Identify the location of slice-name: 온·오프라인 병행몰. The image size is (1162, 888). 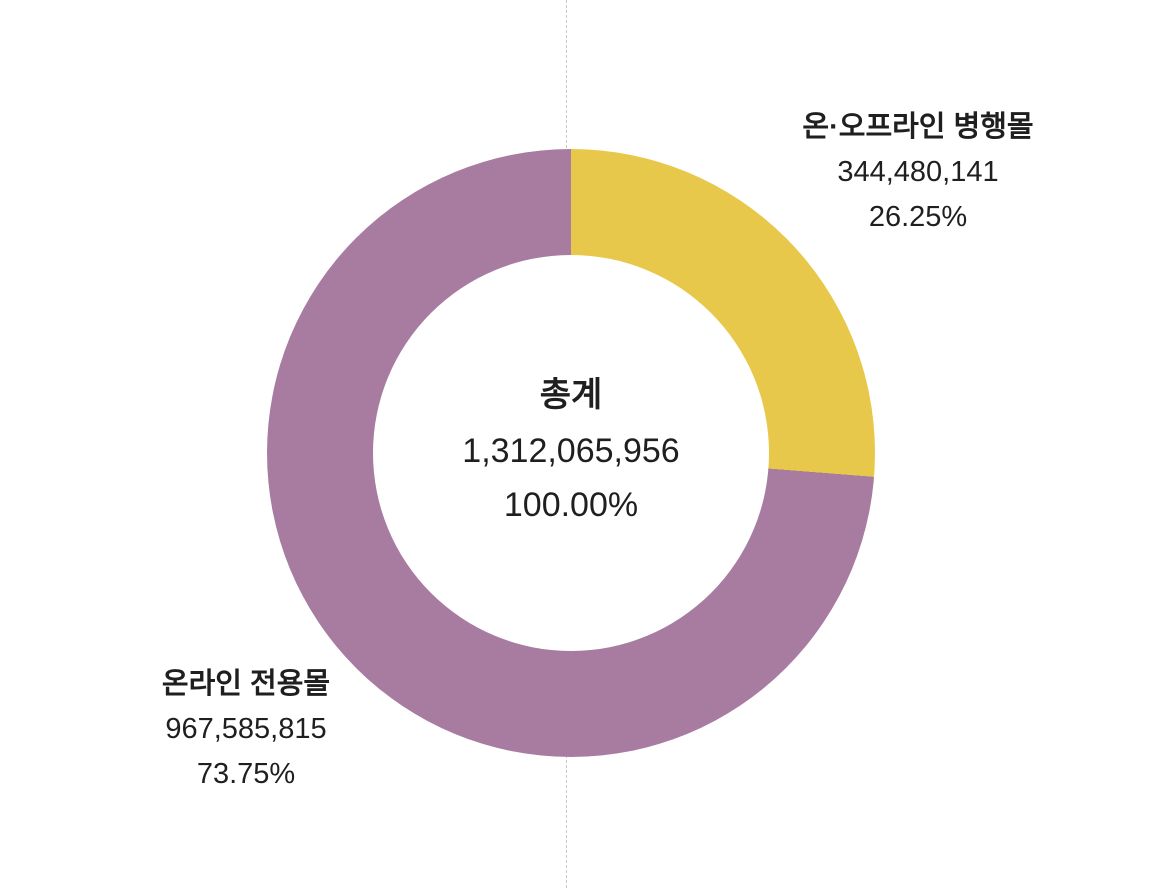
(918, 127).